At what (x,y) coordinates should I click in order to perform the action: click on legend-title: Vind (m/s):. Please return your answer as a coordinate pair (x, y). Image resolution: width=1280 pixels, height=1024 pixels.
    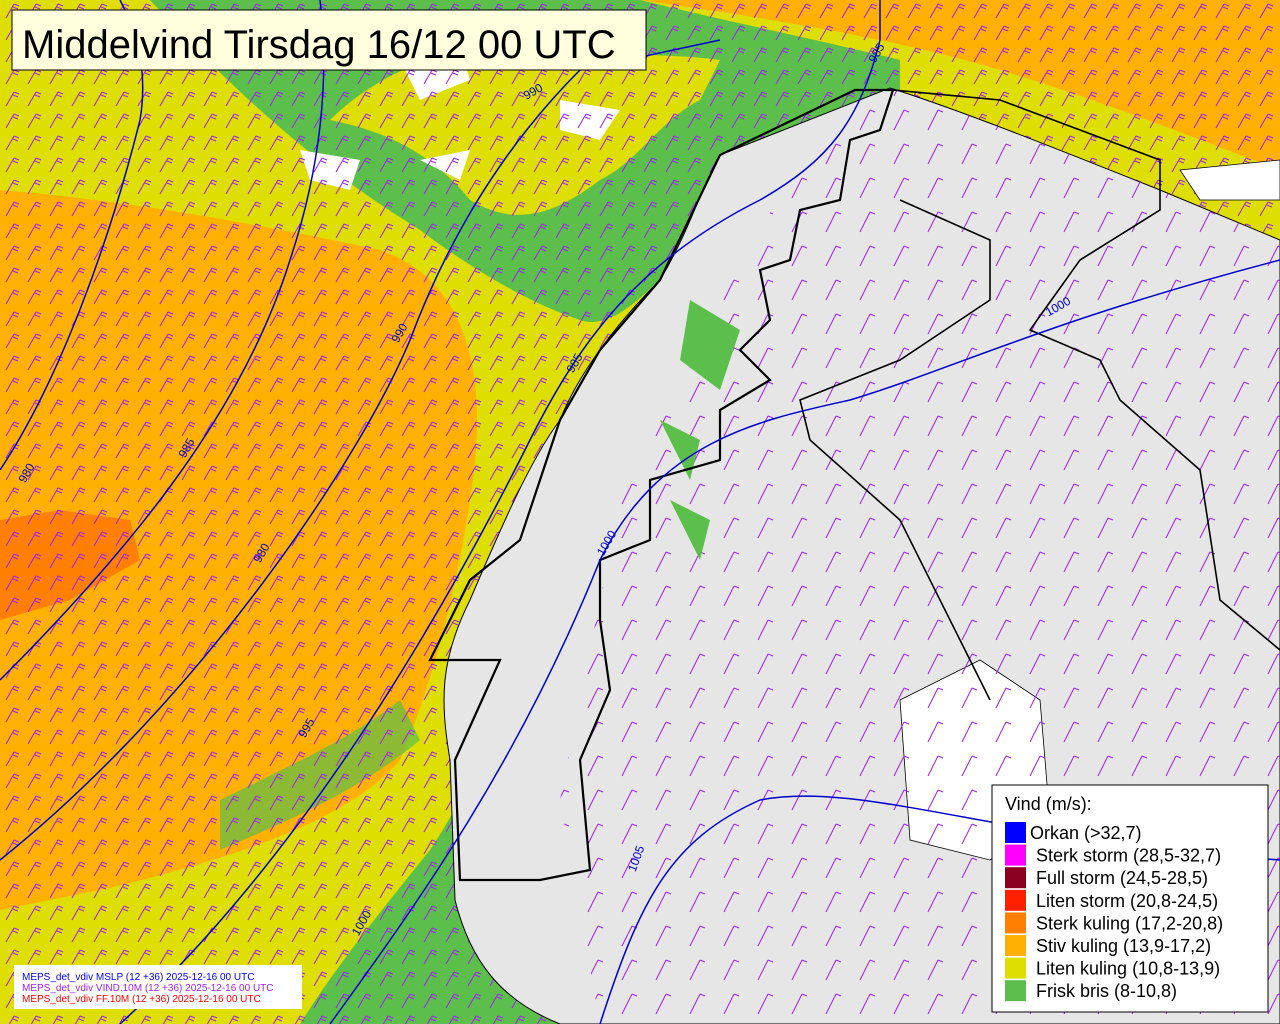
    Looking at the image, I should click on (1048, 804).